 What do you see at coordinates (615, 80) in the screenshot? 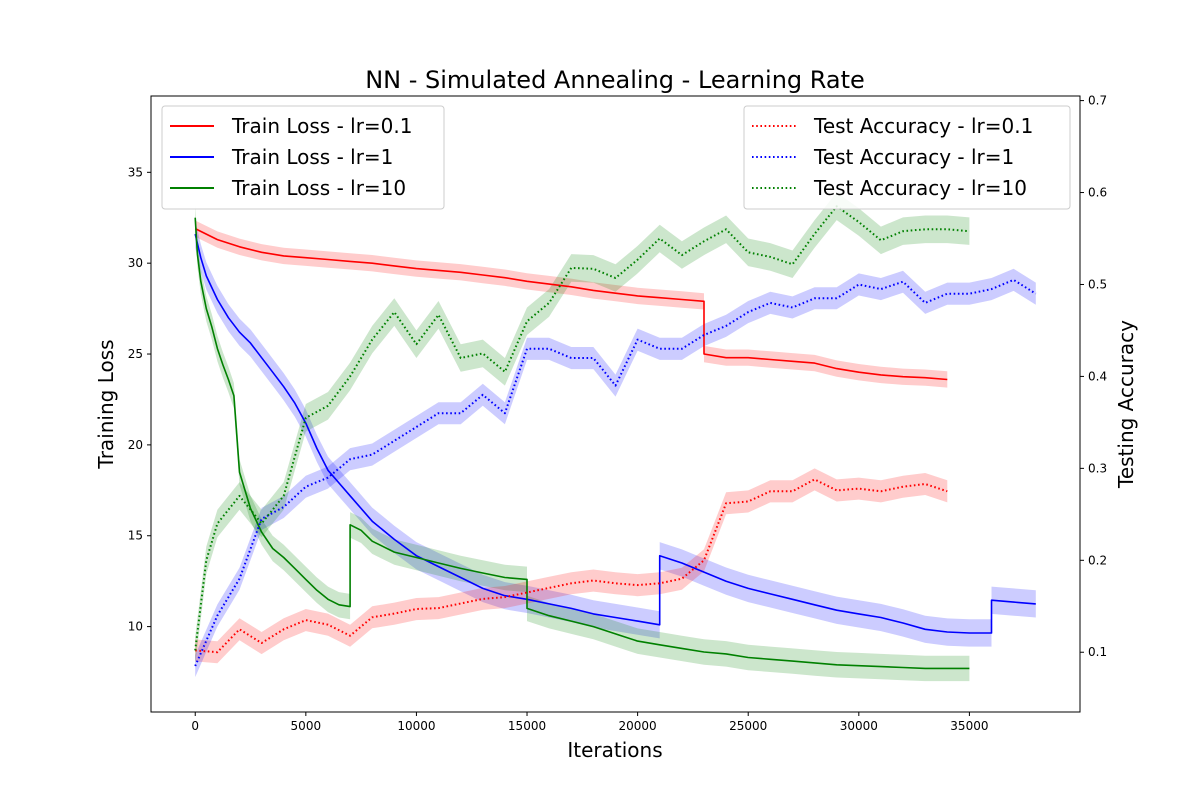
I see `chart-title: NN - Simulated Annealing - Learning Rate` at bounding box center [615, 80].